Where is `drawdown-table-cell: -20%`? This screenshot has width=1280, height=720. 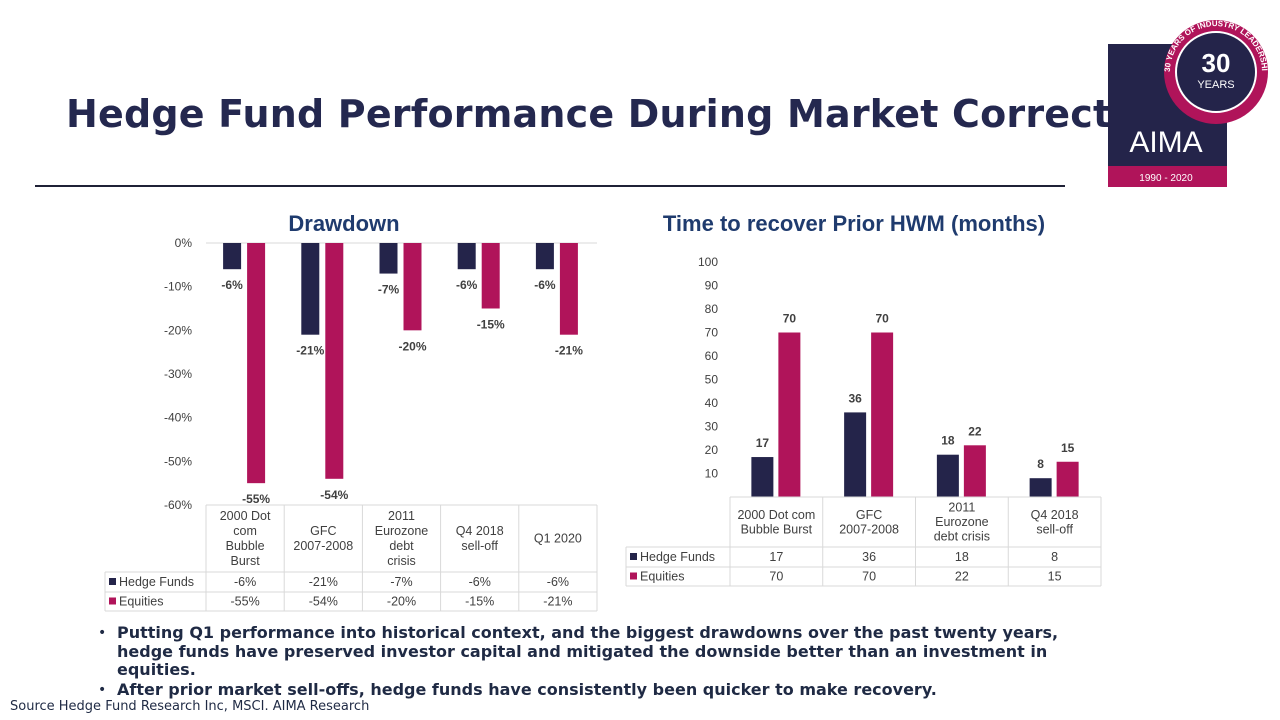
drawdown-table-cell: -20% is located at coordinates (401, 602).